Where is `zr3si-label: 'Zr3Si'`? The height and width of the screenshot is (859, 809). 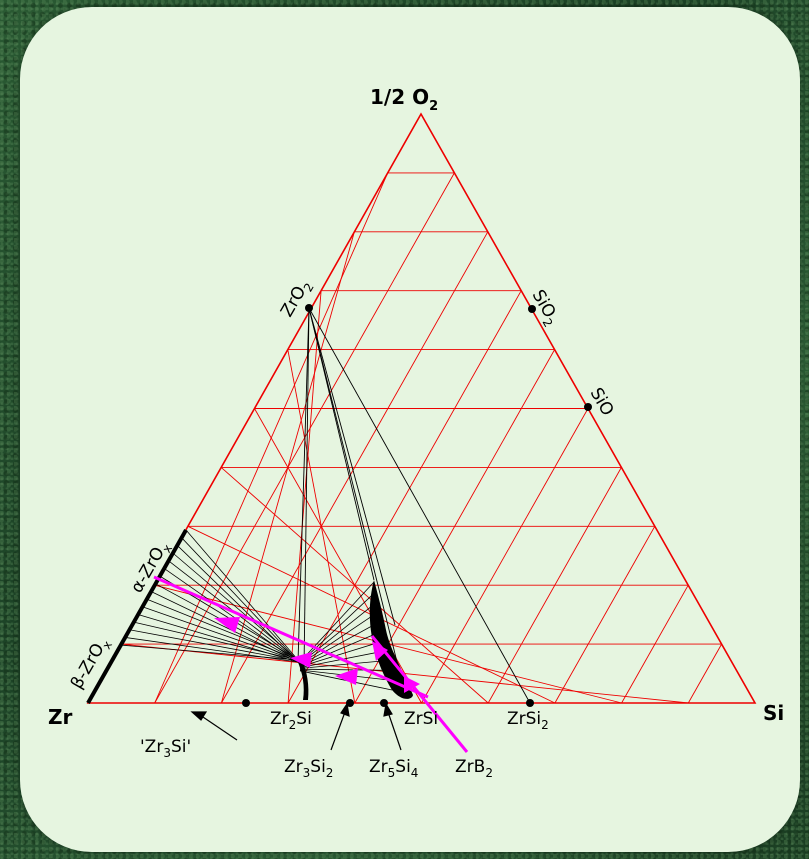
zr3si-label: 'Zr3Si' is located at coordinates (165, 748).